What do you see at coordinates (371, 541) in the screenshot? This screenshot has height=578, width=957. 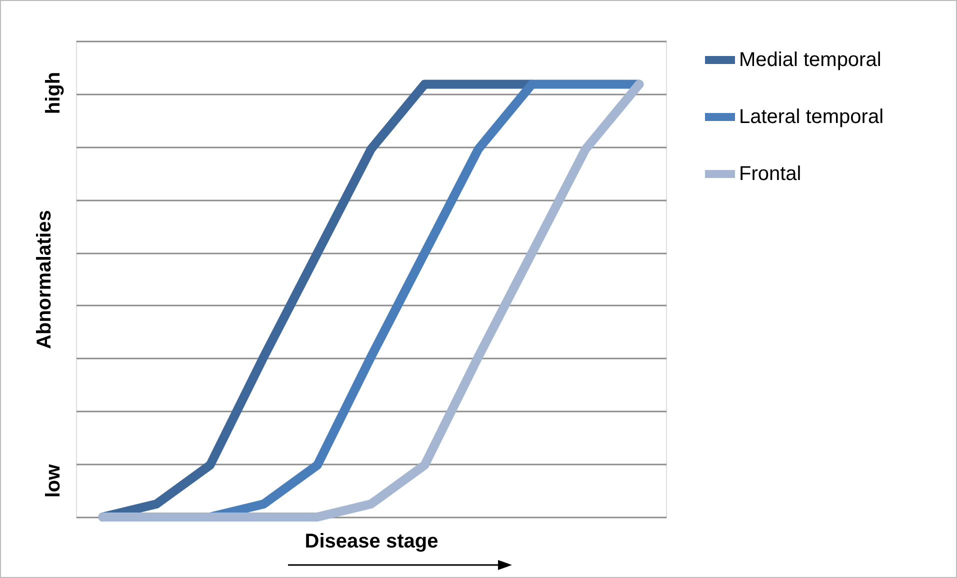 I see `x-axis-title: Disease stage` at bounding box center [371, 541].